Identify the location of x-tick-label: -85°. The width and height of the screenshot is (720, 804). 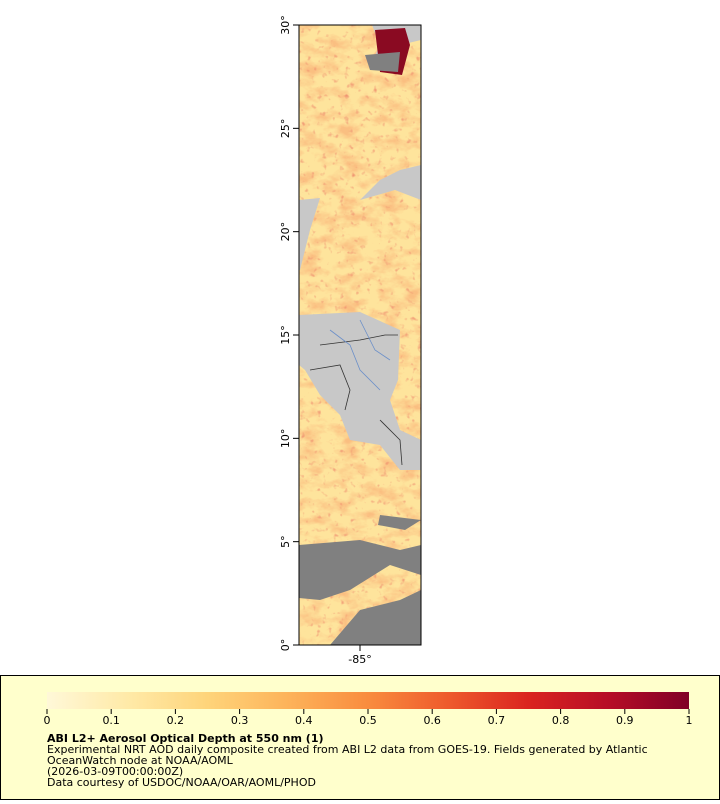
(359, 659).